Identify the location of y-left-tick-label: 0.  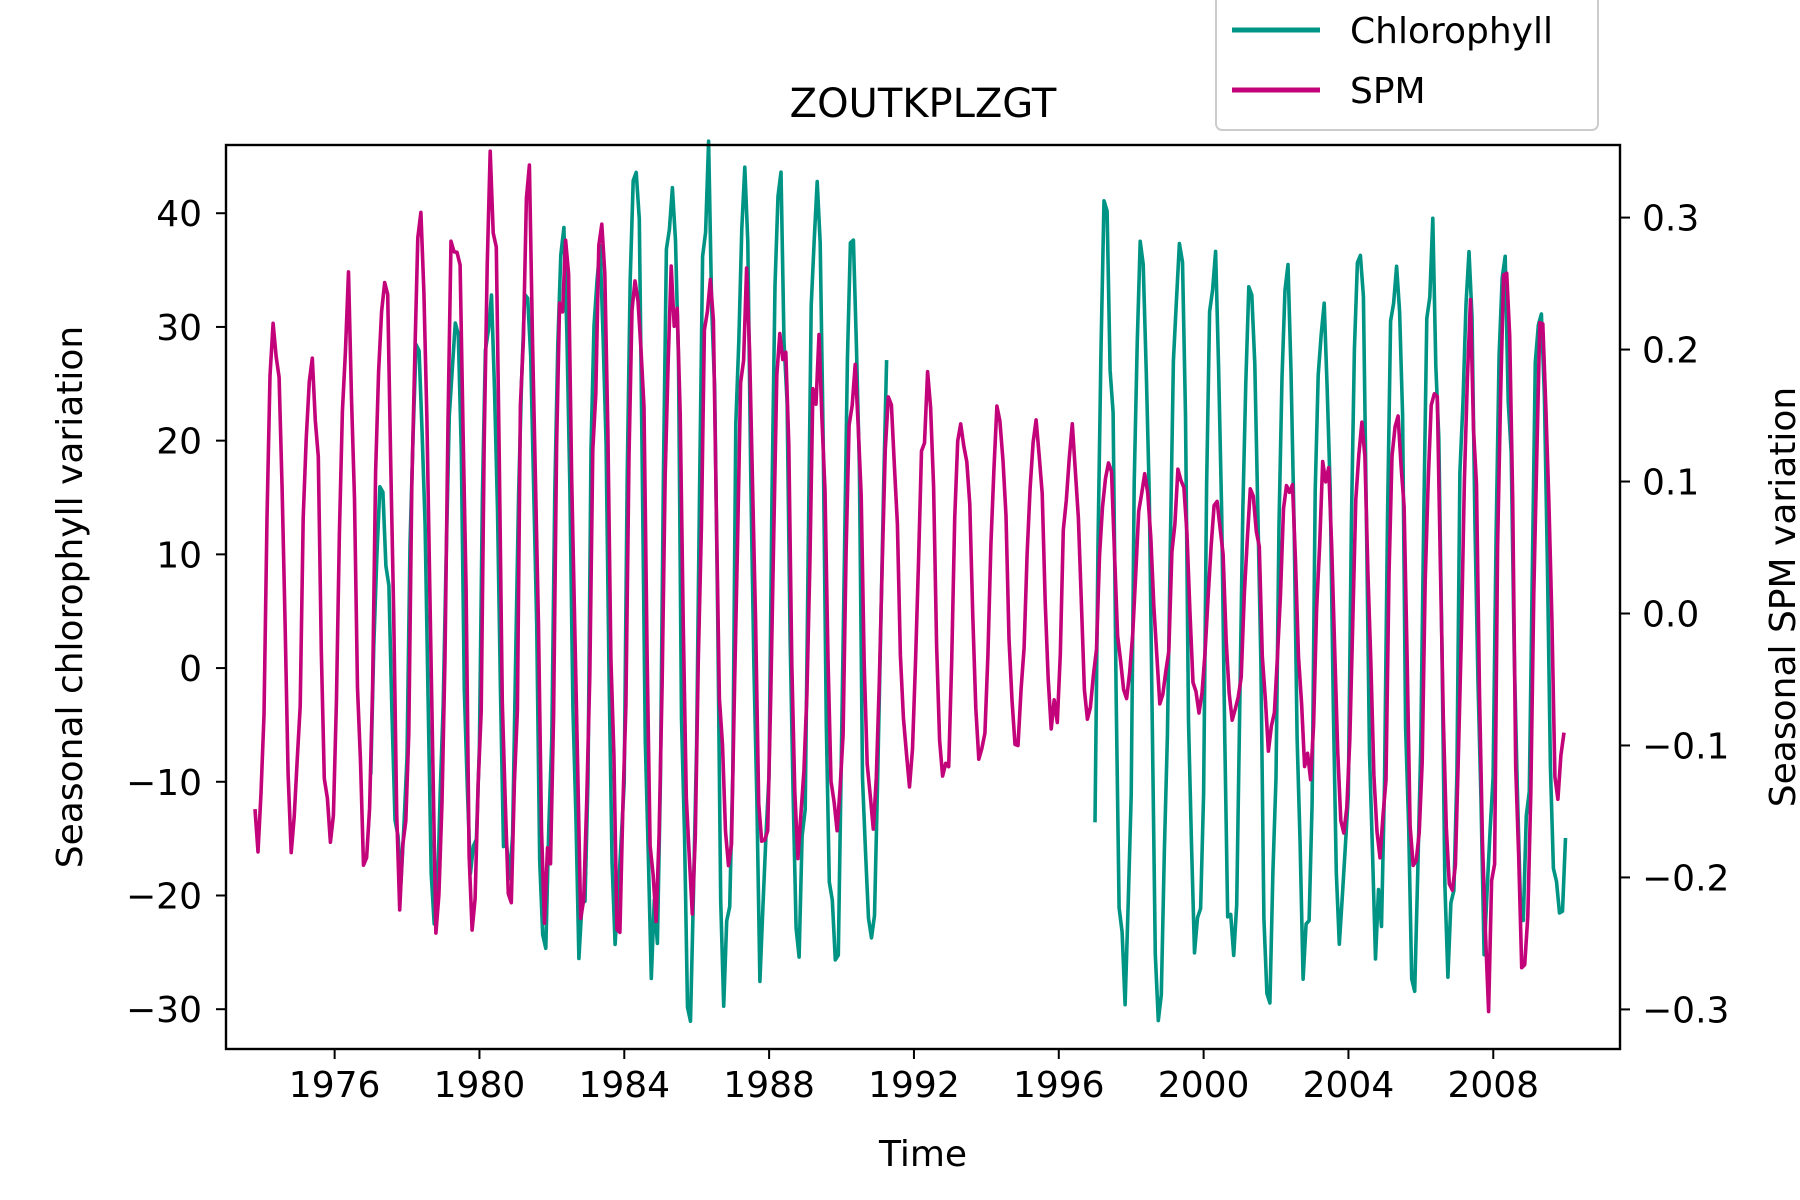
(190, 669).